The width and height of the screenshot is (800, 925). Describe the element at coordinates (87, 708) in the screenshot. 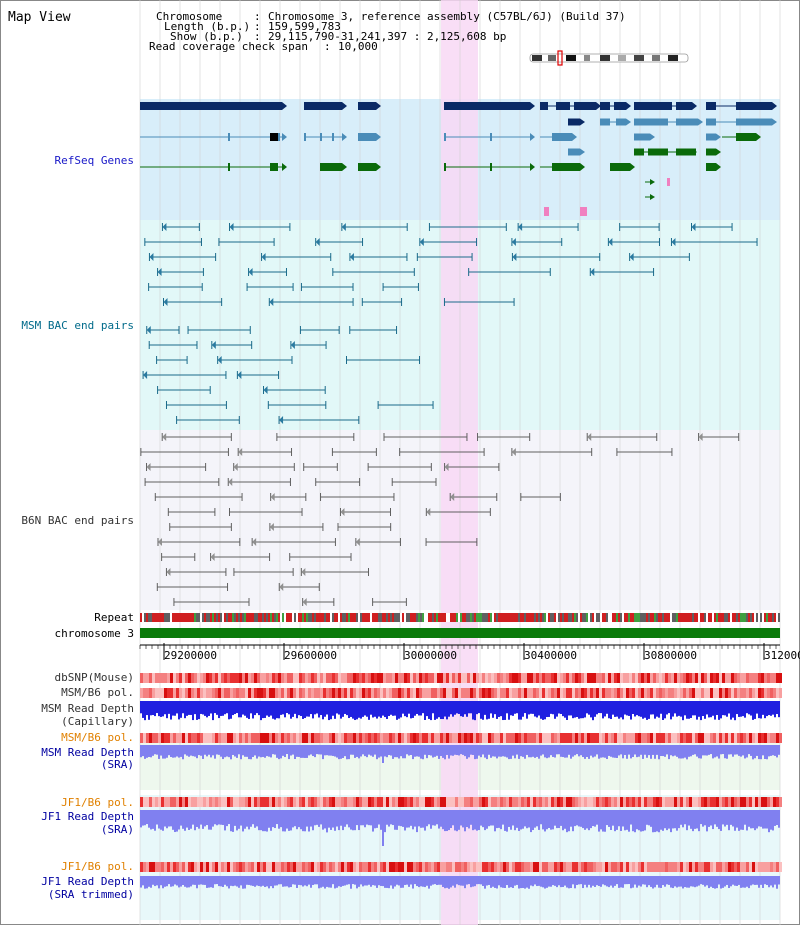

I see `track-label-msm-depth-capillary: MSM Read Depth` at that location.